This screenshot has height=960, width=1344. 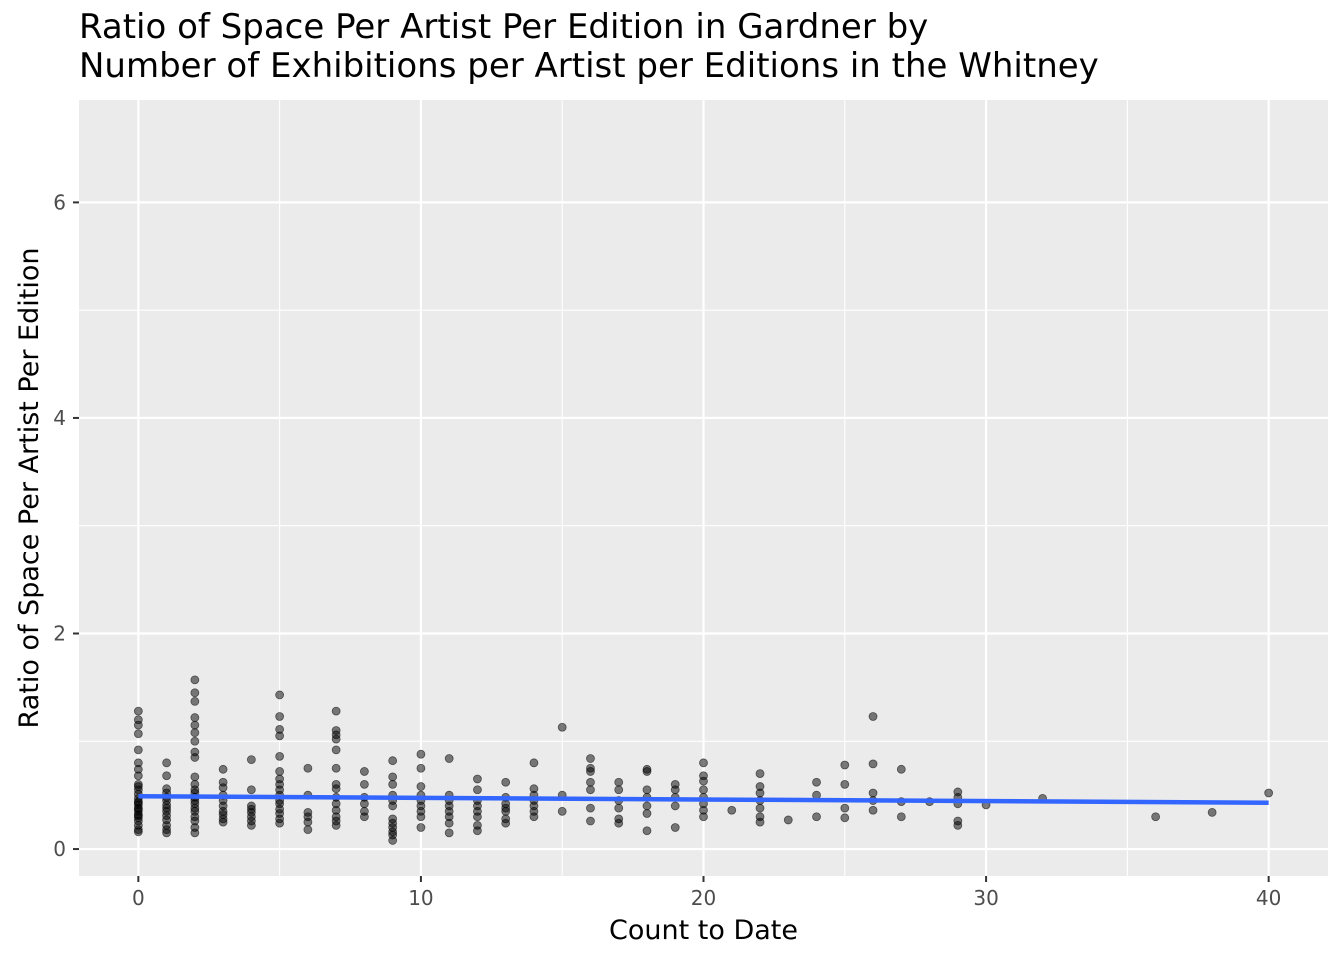 What do you see at coordinates (420, 898) in the screenshot?
I see `x-tick-label: 10` at bounding box center [420, 898].